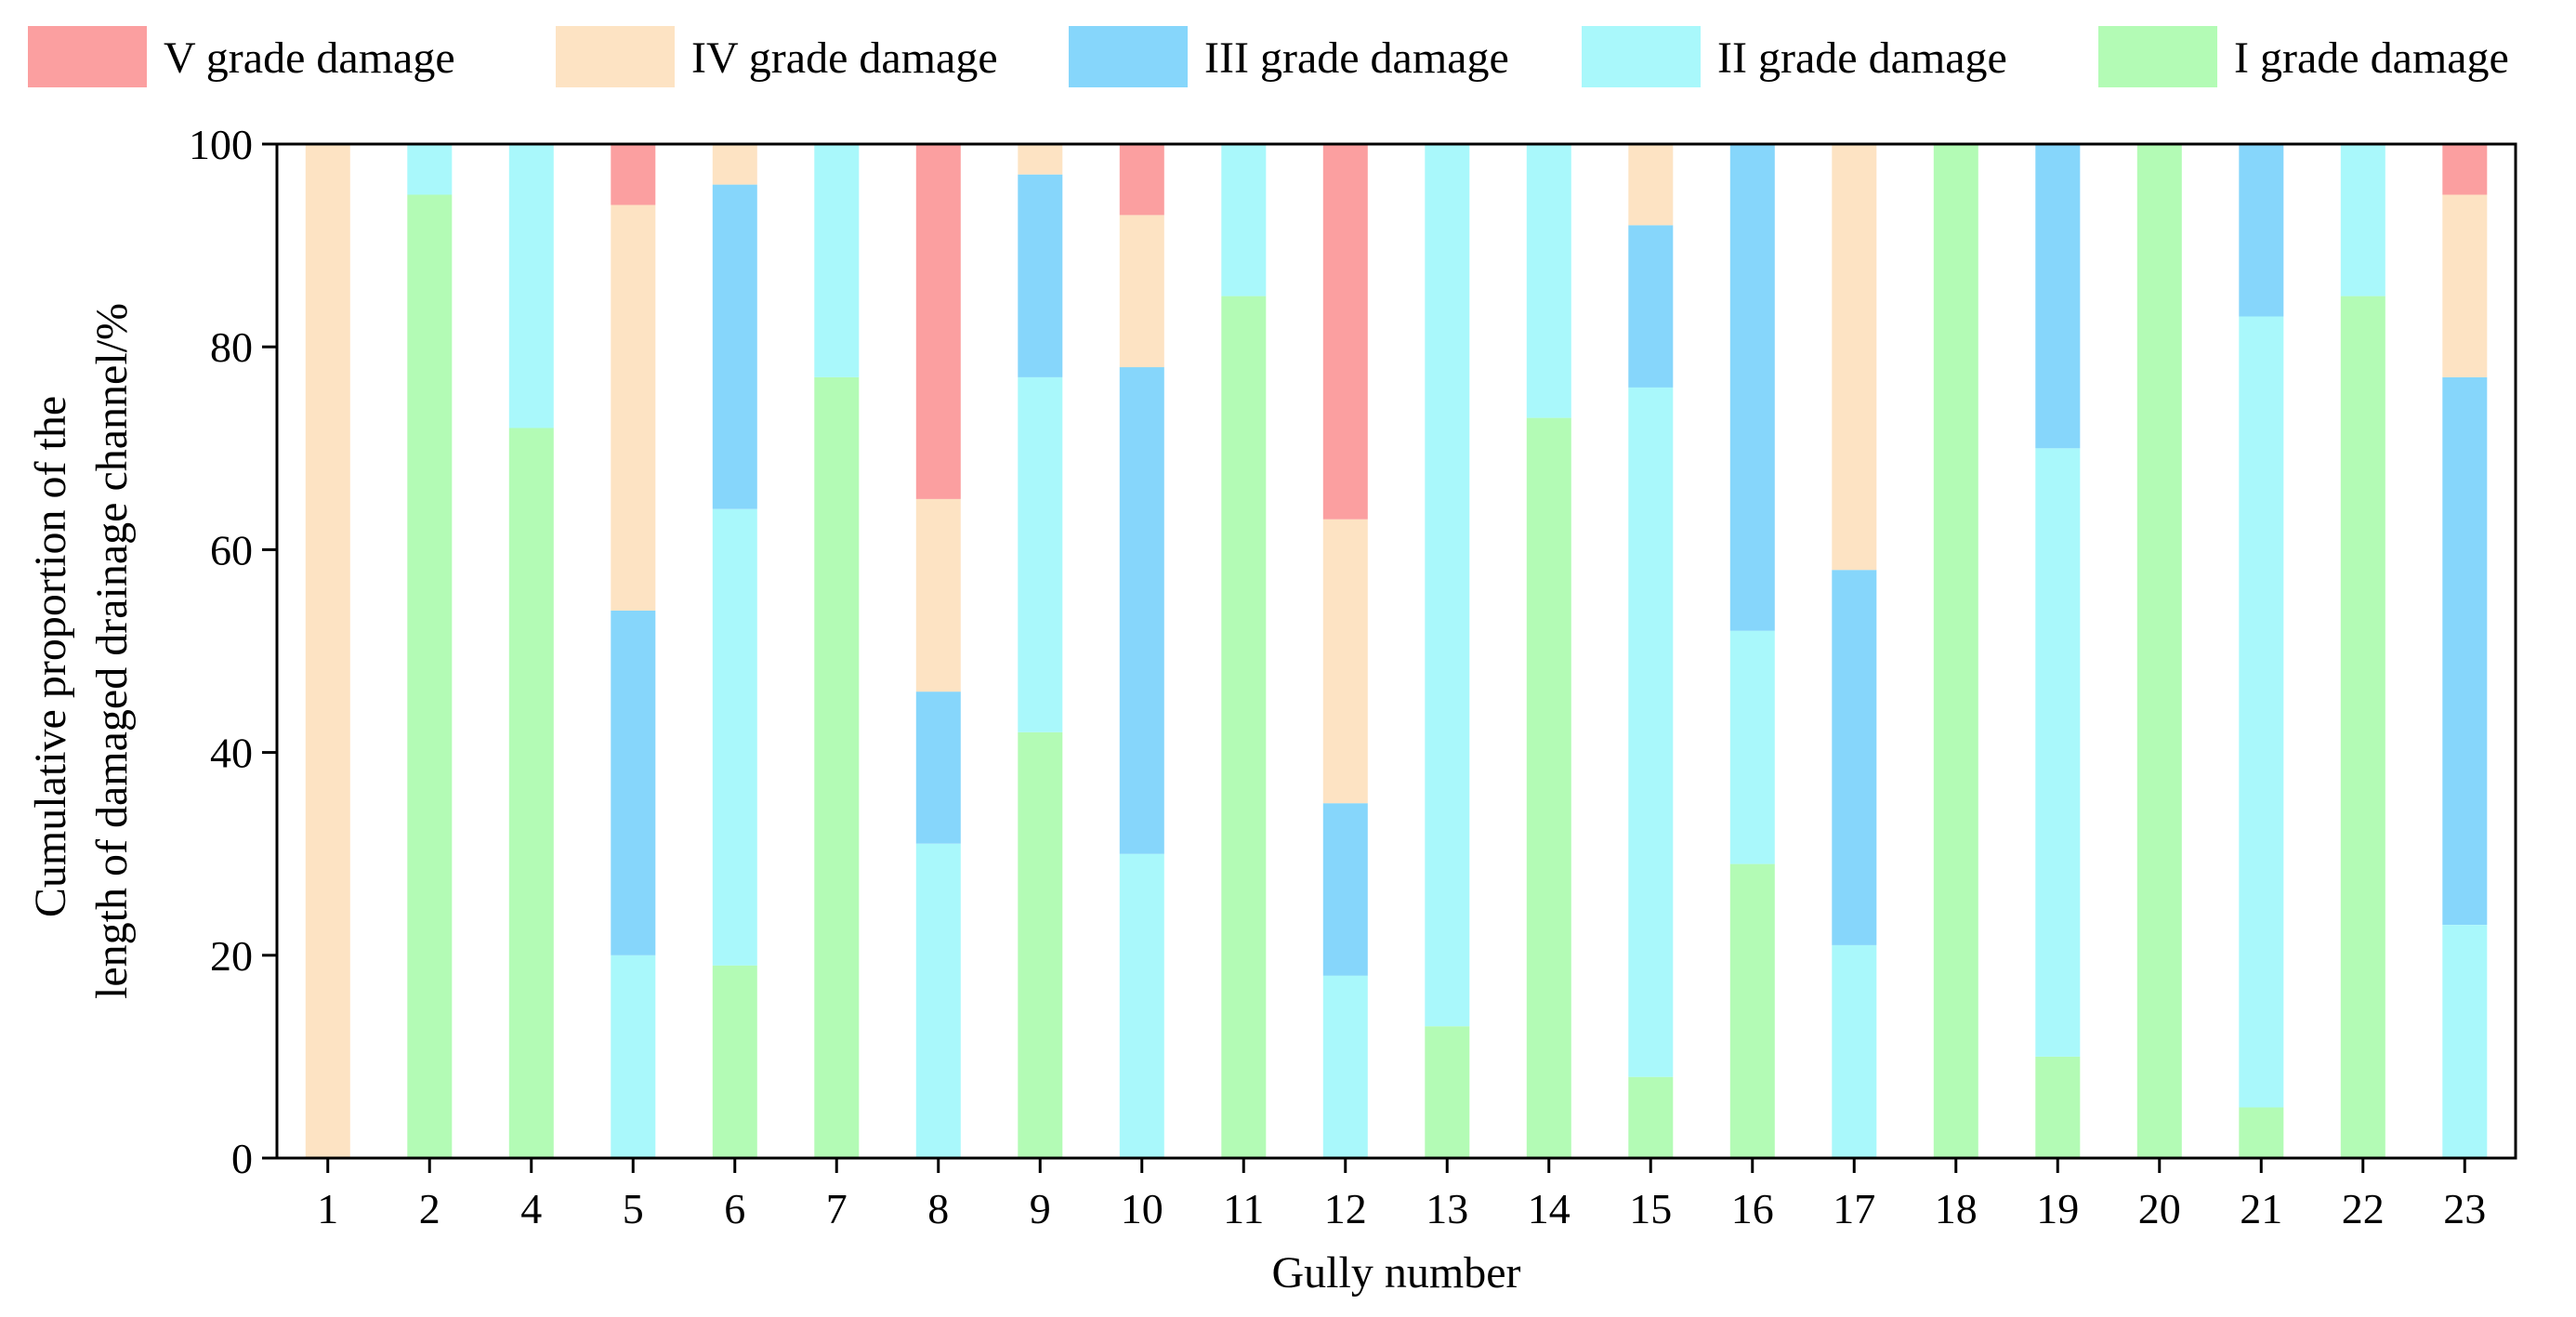  What do you see at coordinates (633, 1056) in the screenshot?
I see `bar-gully-5-ii-grade-damage` at bounding box center [633, 1056].